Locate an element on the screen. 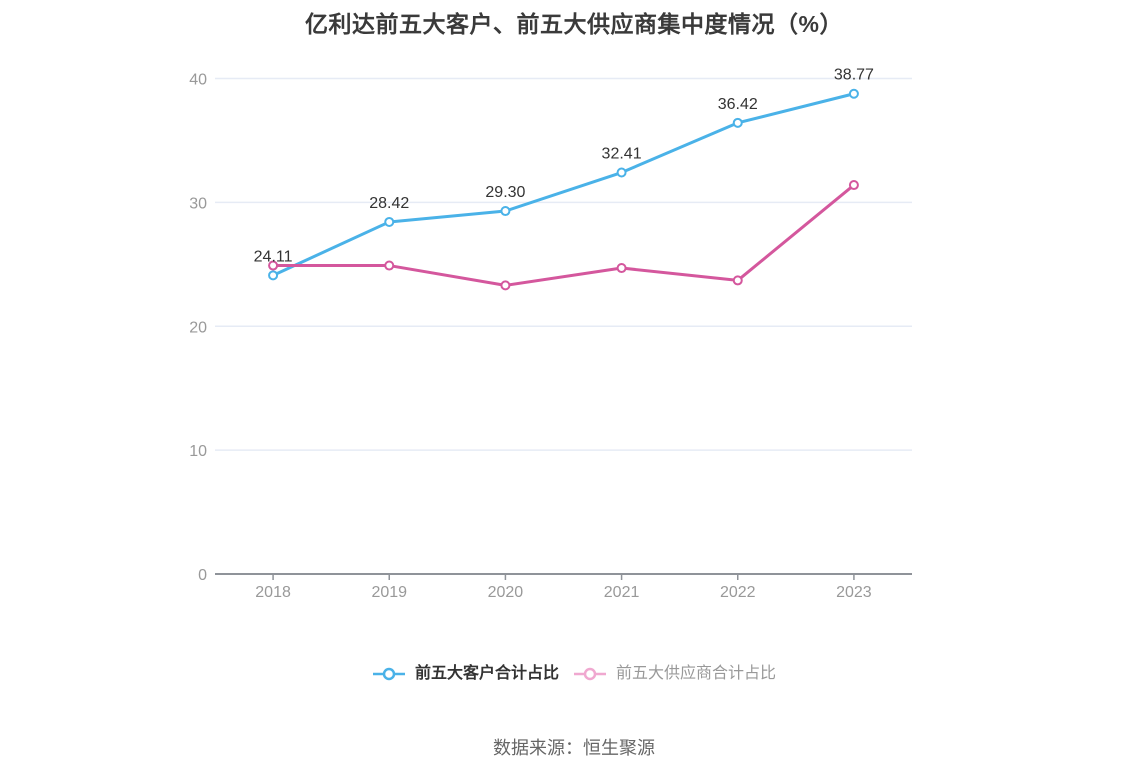 This screenshot has width=1148, height=776. data-label-0-2023: 38.77 is located at coordinates (854, 75).